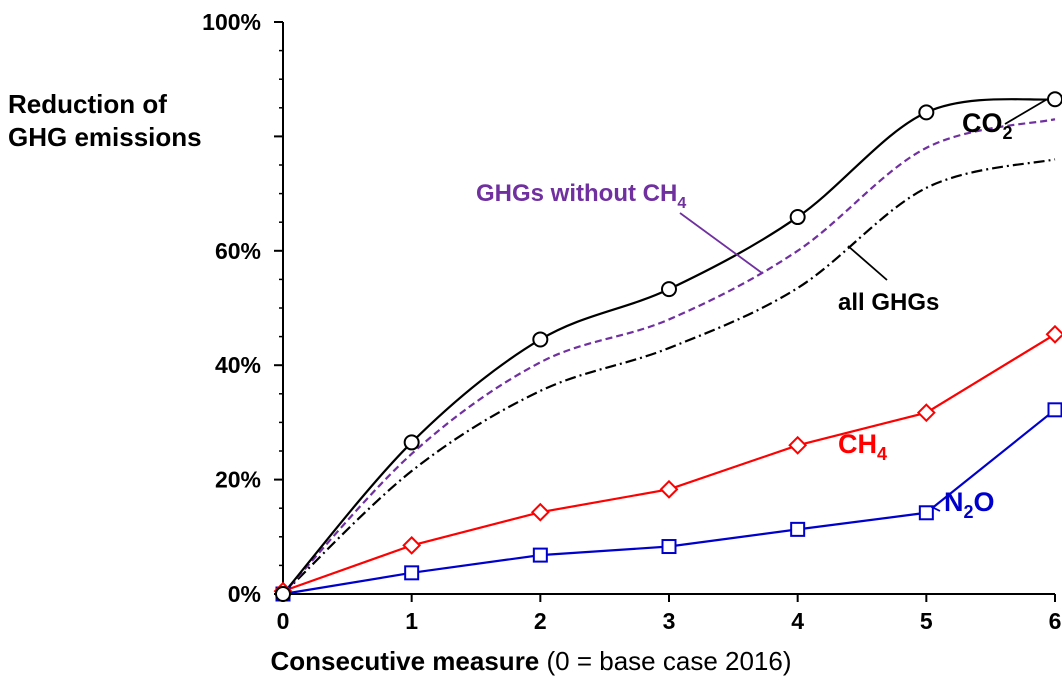 This screenshot has height=684, width=1062. I want to click on y-tick-label: 60%, so click(238, 251).